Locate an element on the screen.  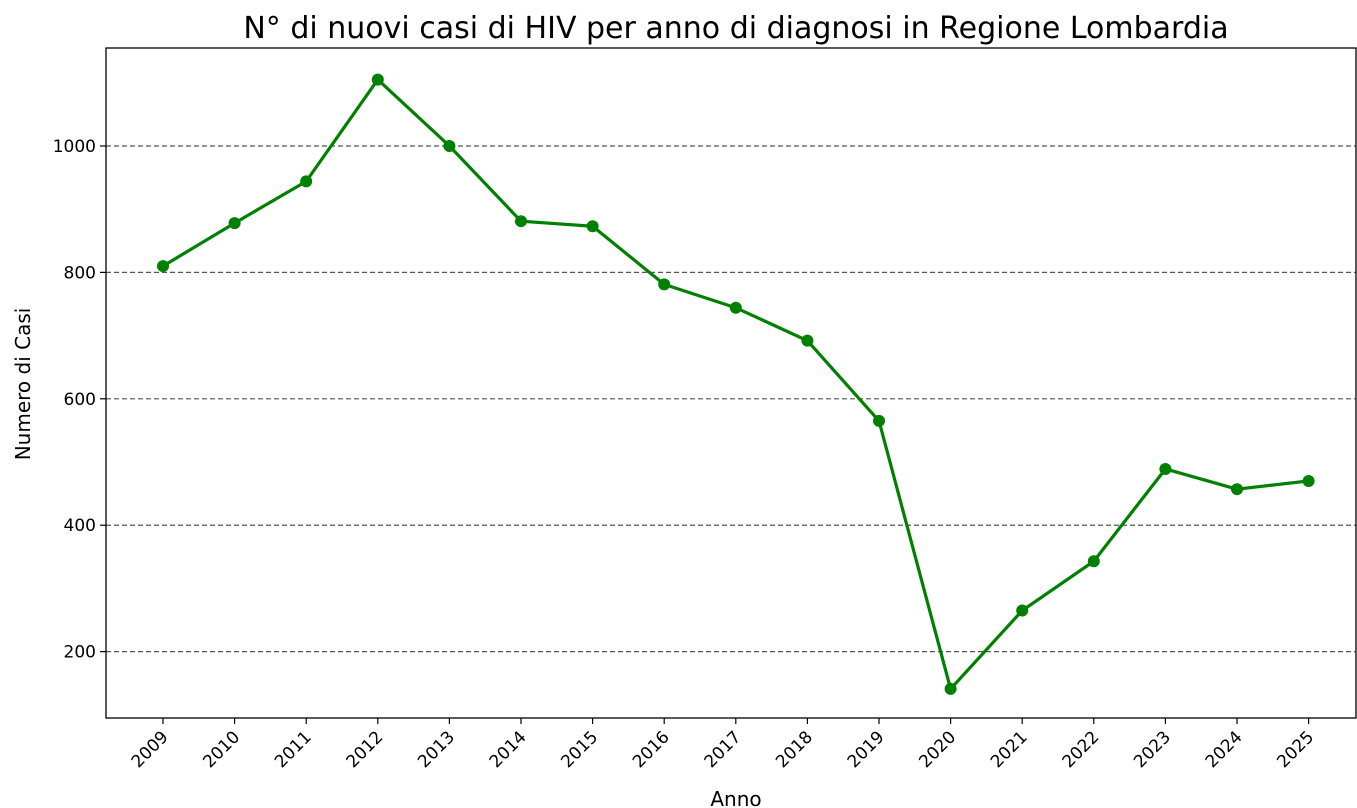
x-axis-label: Anno is located at coordinates (735, 797).